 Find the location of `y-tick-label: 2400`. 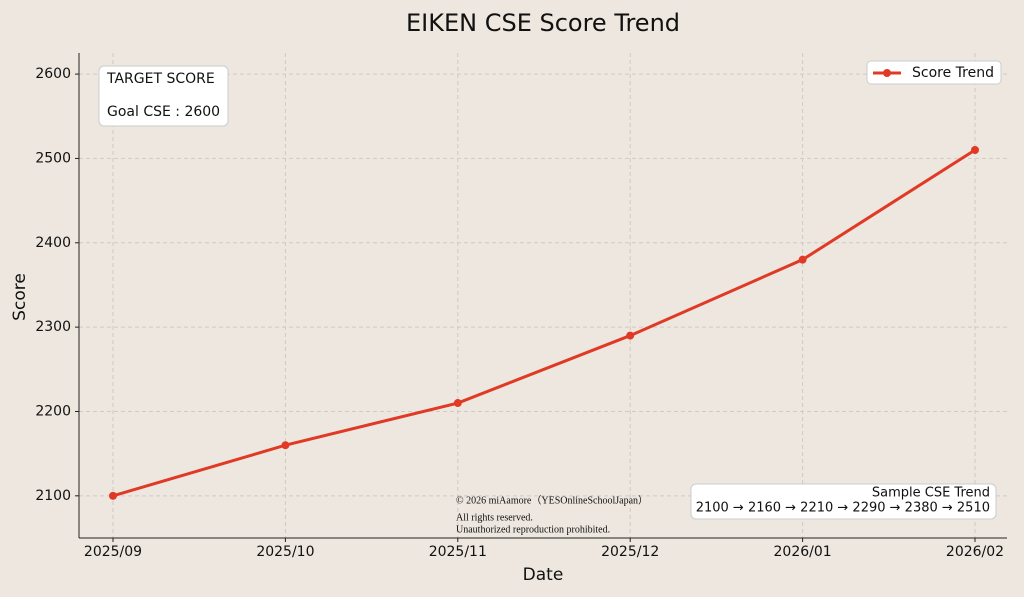

y-tick-label: 2400 is located at coordinates (53, 243).